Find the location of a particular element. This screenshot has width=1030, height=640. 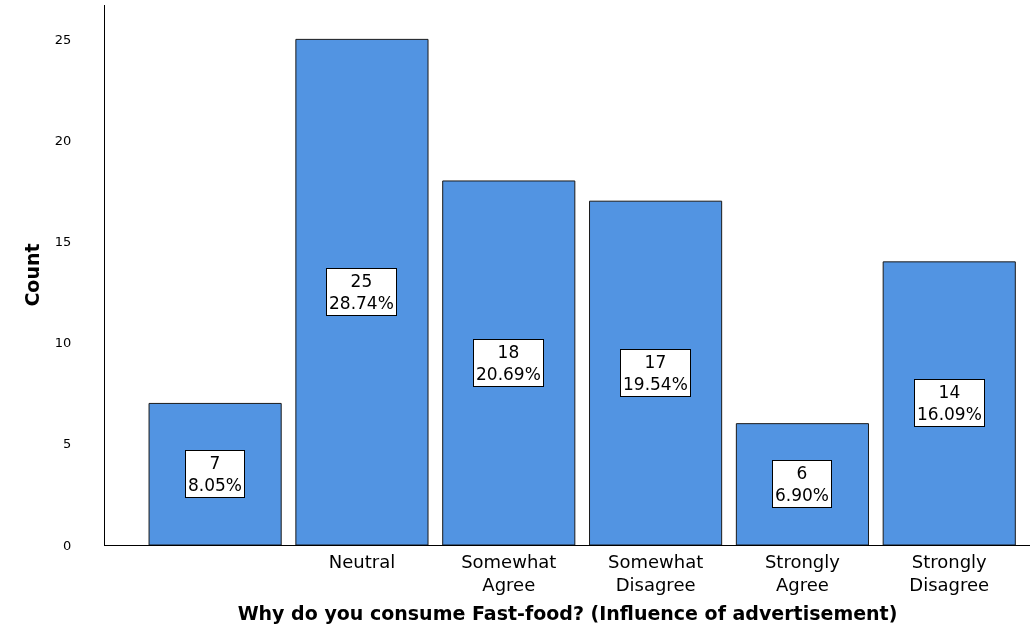

data-label: 14 16.09% is located at coordinates (949, 403).